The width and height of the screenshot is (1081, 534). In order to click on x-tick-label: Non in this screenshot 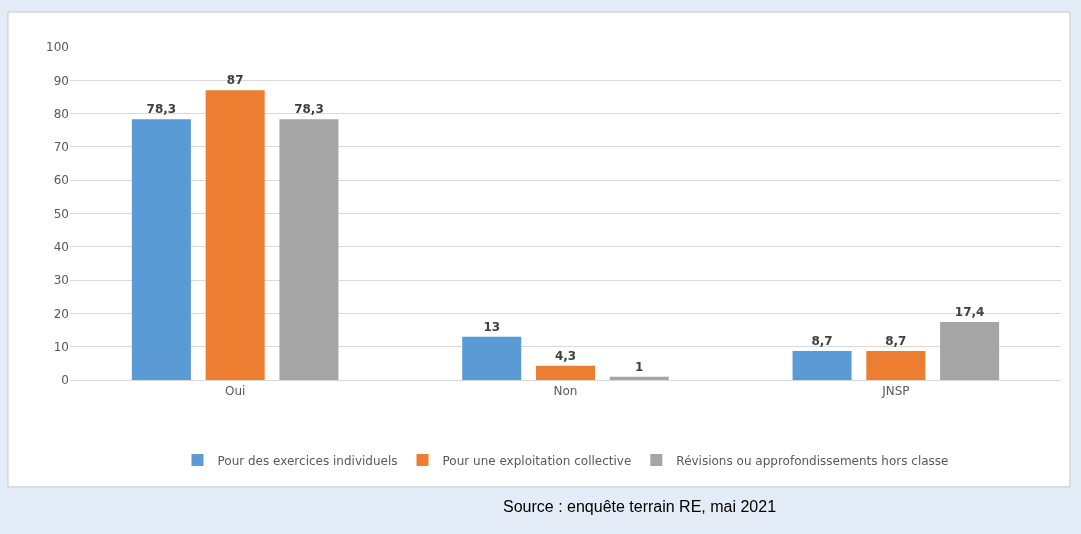, I will do `click(565, 391)`.